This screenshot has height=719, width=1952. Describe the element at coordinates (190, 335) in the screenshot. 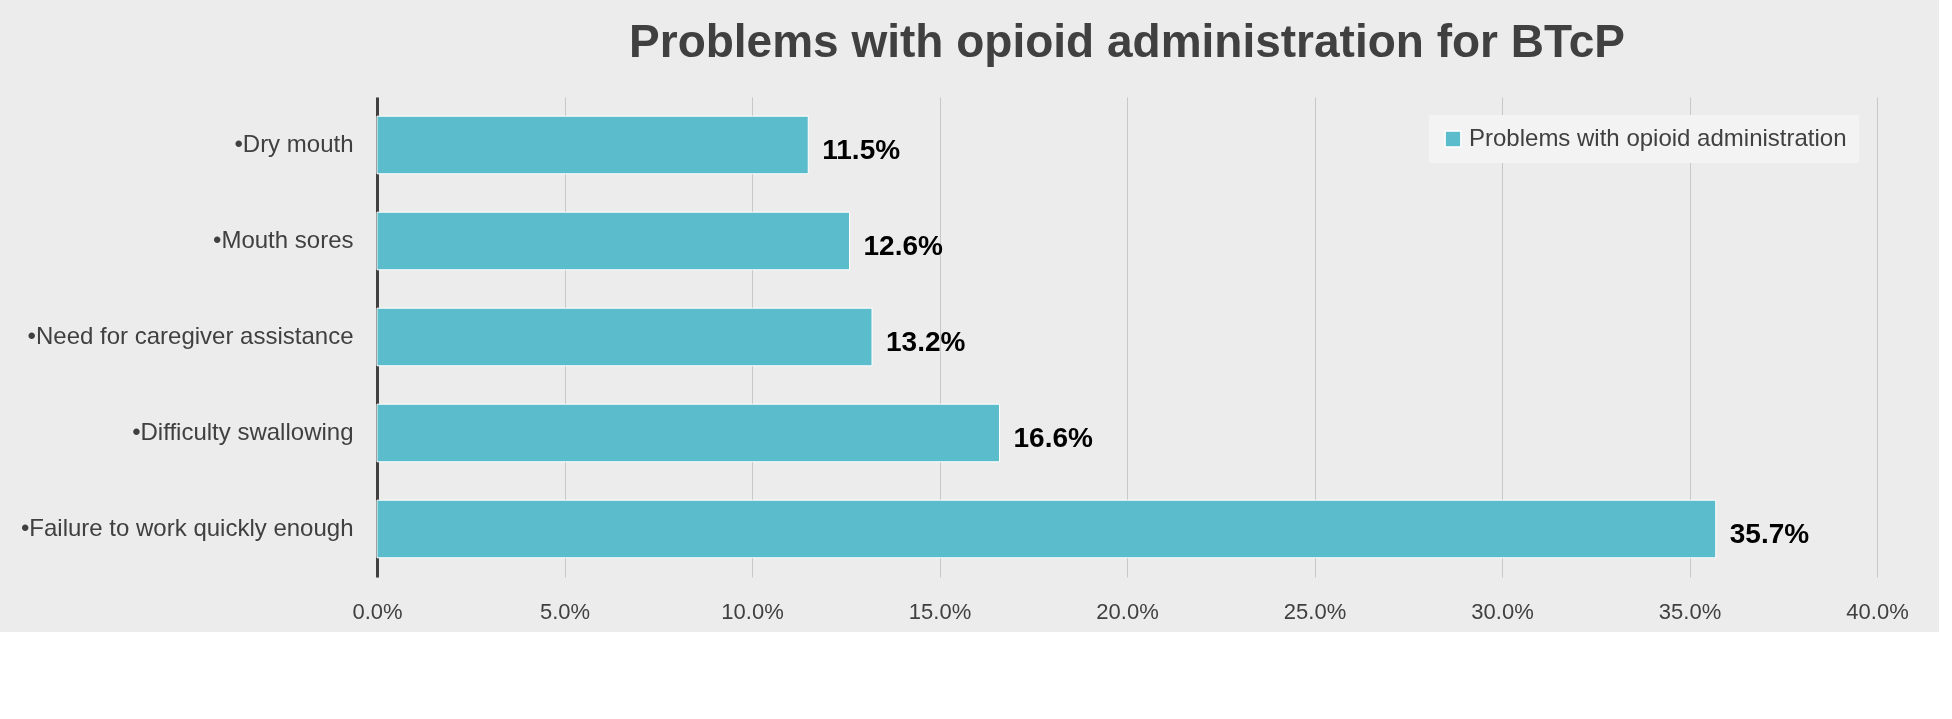

I see `y-tick-label: •Need for caregiver assistance` at that location.